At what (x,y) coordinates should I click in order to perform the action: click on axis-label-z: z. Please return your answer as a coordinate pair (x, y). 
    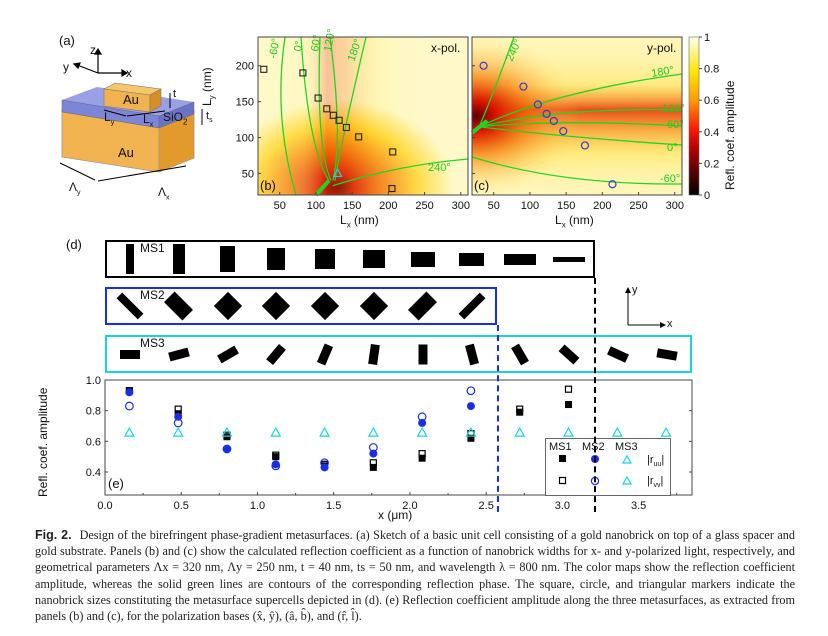
    Looking at the image, I should click on (93, 50).